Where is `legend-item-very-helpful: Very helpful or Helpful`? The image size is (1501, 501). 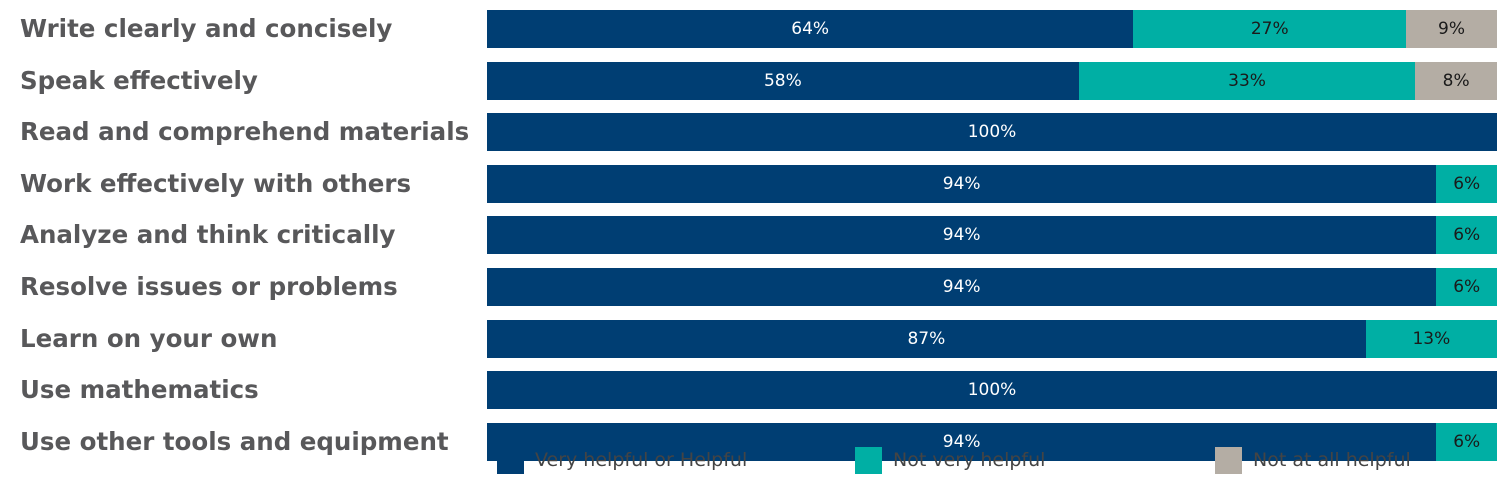
legend-item-very-helpful: Very helpful or Helpful is located at coordinates (622, 460).